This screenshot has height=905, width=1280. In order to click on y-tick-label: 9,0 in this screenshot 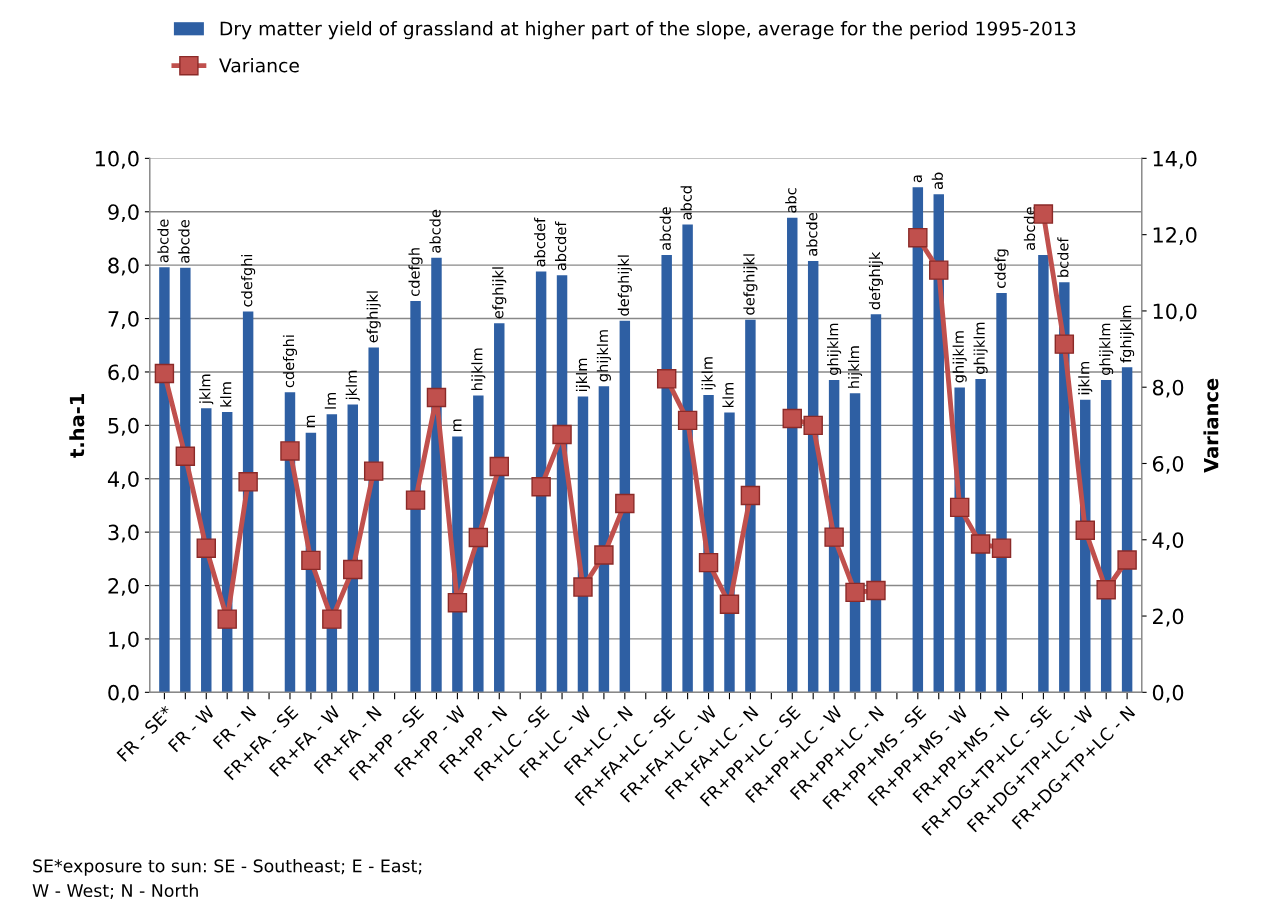, I will do `click(123, 213)`.